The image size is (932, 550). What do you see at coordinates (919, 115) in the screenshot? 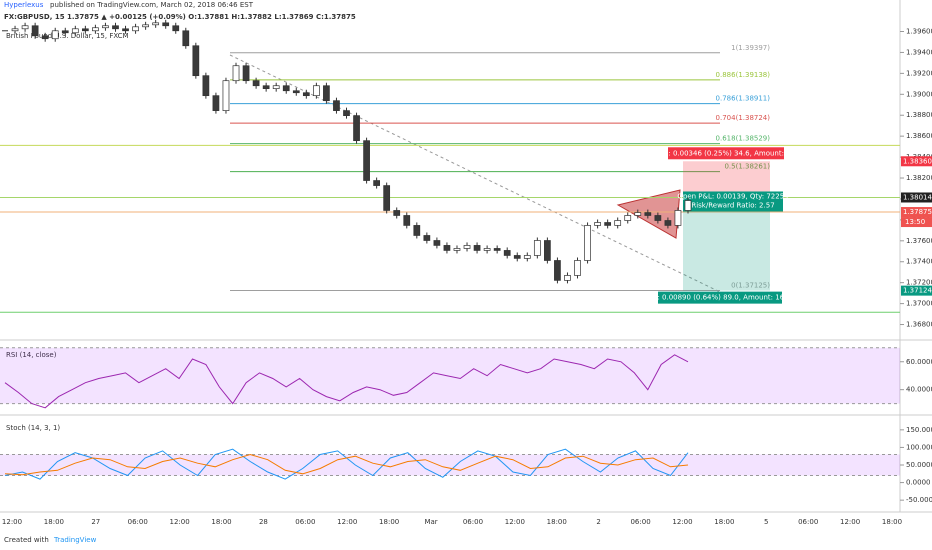
I see `y-tick-label: 1.38800` at bounding box center [919, 115].